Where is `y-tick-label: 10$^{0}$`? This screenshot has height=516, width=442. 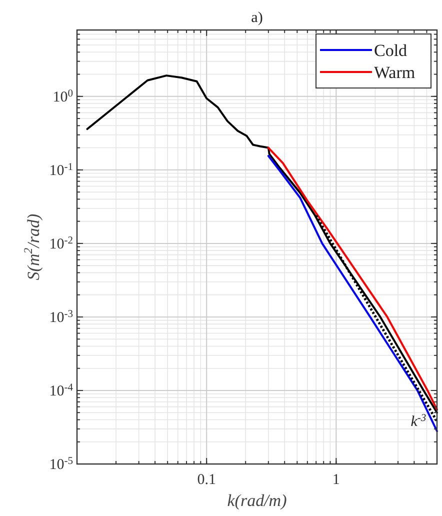 y-tick-label: 10$^{0}$ is located at coordinates (62, 97).